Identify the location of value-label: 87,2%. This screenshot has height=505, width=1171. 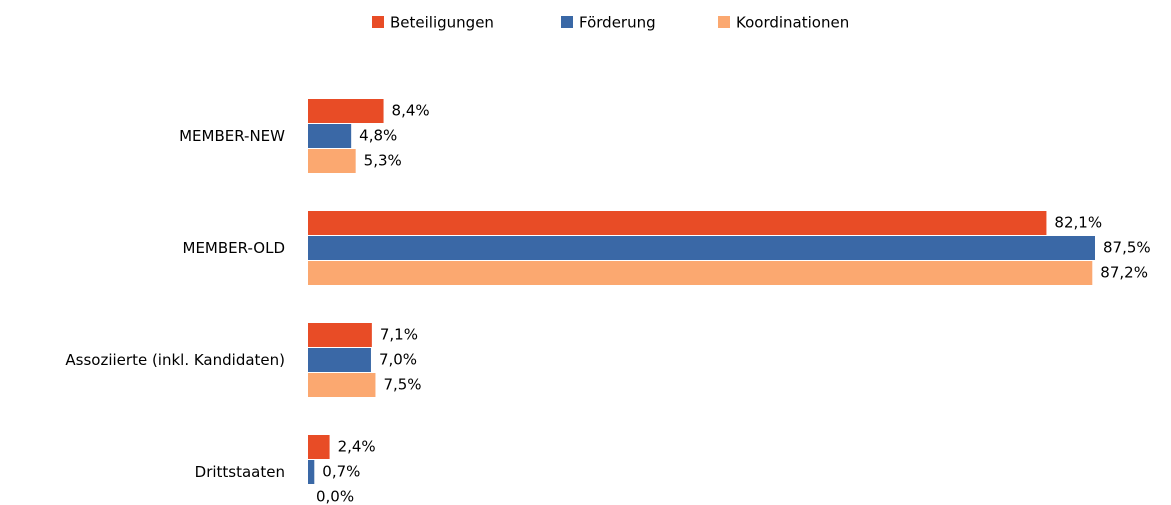
(1124, 273).